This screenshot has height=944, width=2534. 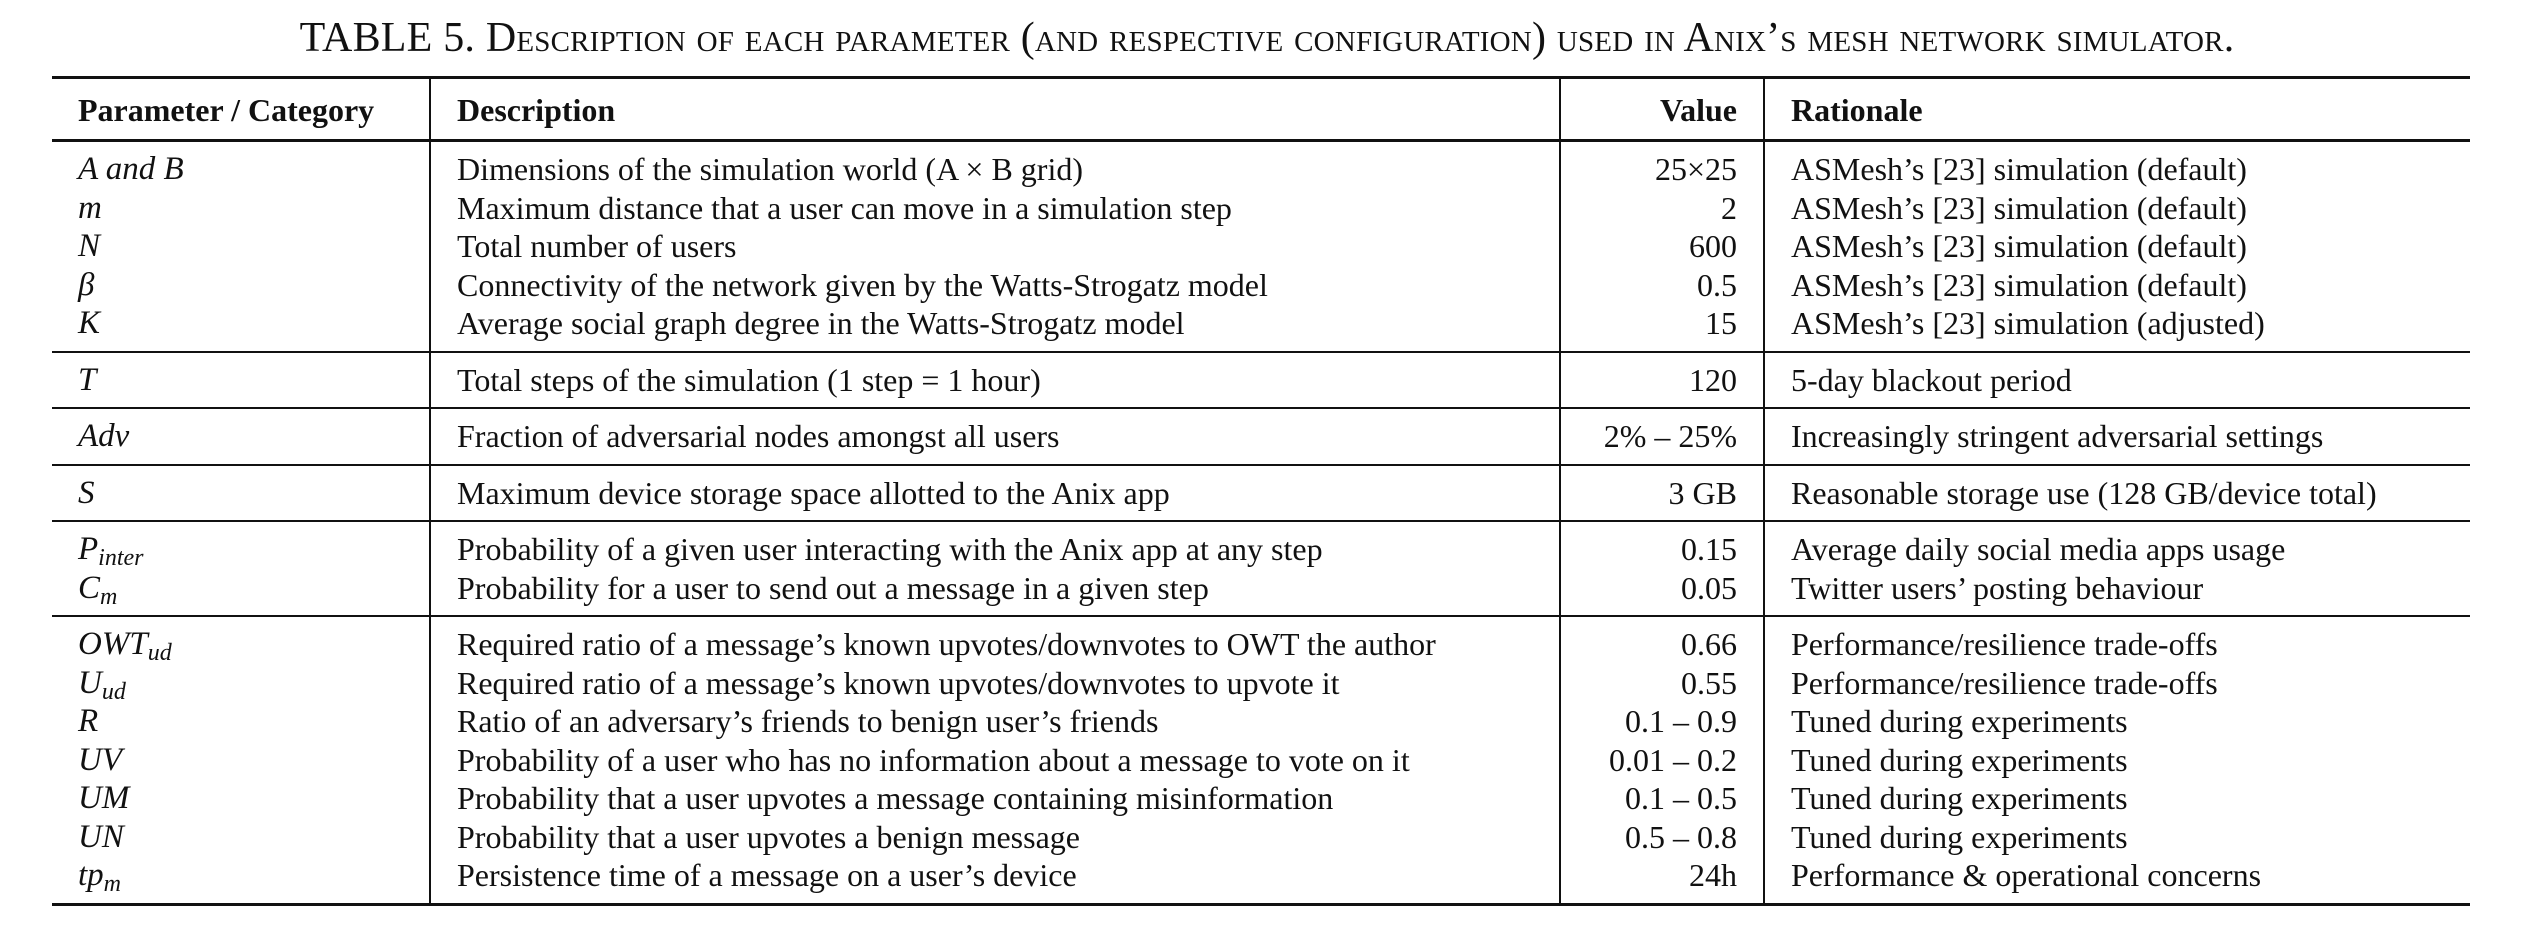 I want to click on parameter-symbol: UM, so click(x=104, y=798).